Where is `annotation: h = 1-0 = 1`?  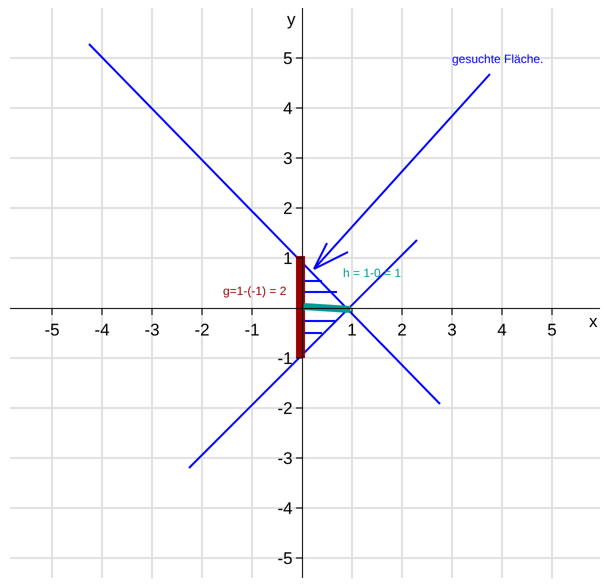 annotation: h = 1-0 = 1 is located at coordinates (372, 273).